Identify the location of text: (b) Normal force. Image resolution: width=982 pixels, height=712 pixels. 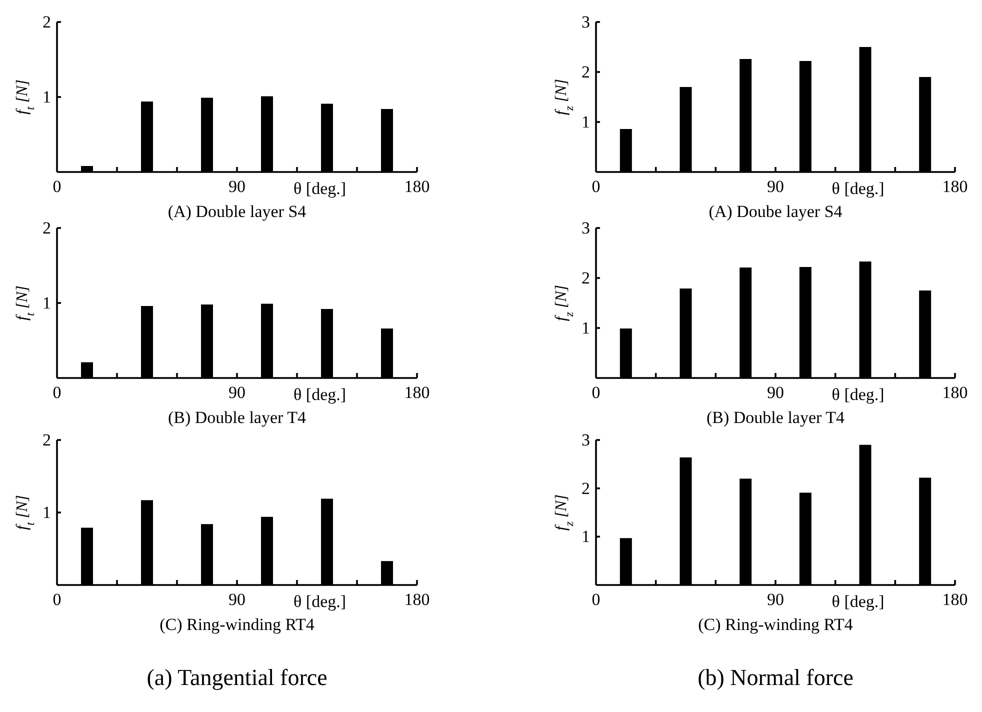
(776, 677).